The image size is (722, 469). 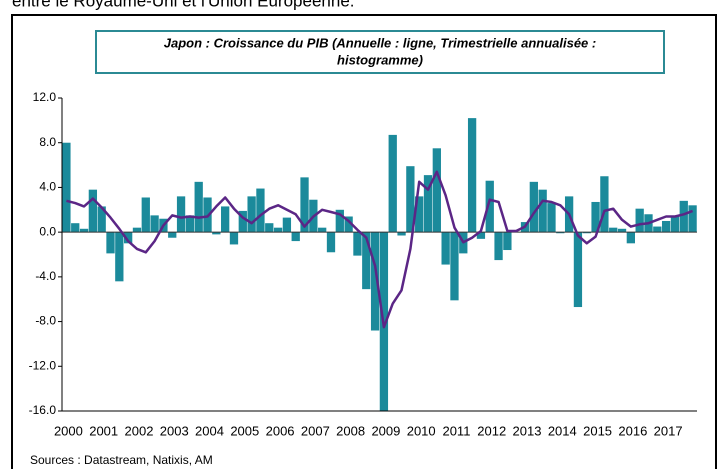 I want to click on x-tick-label: 2001, so click(x=103, y=430).